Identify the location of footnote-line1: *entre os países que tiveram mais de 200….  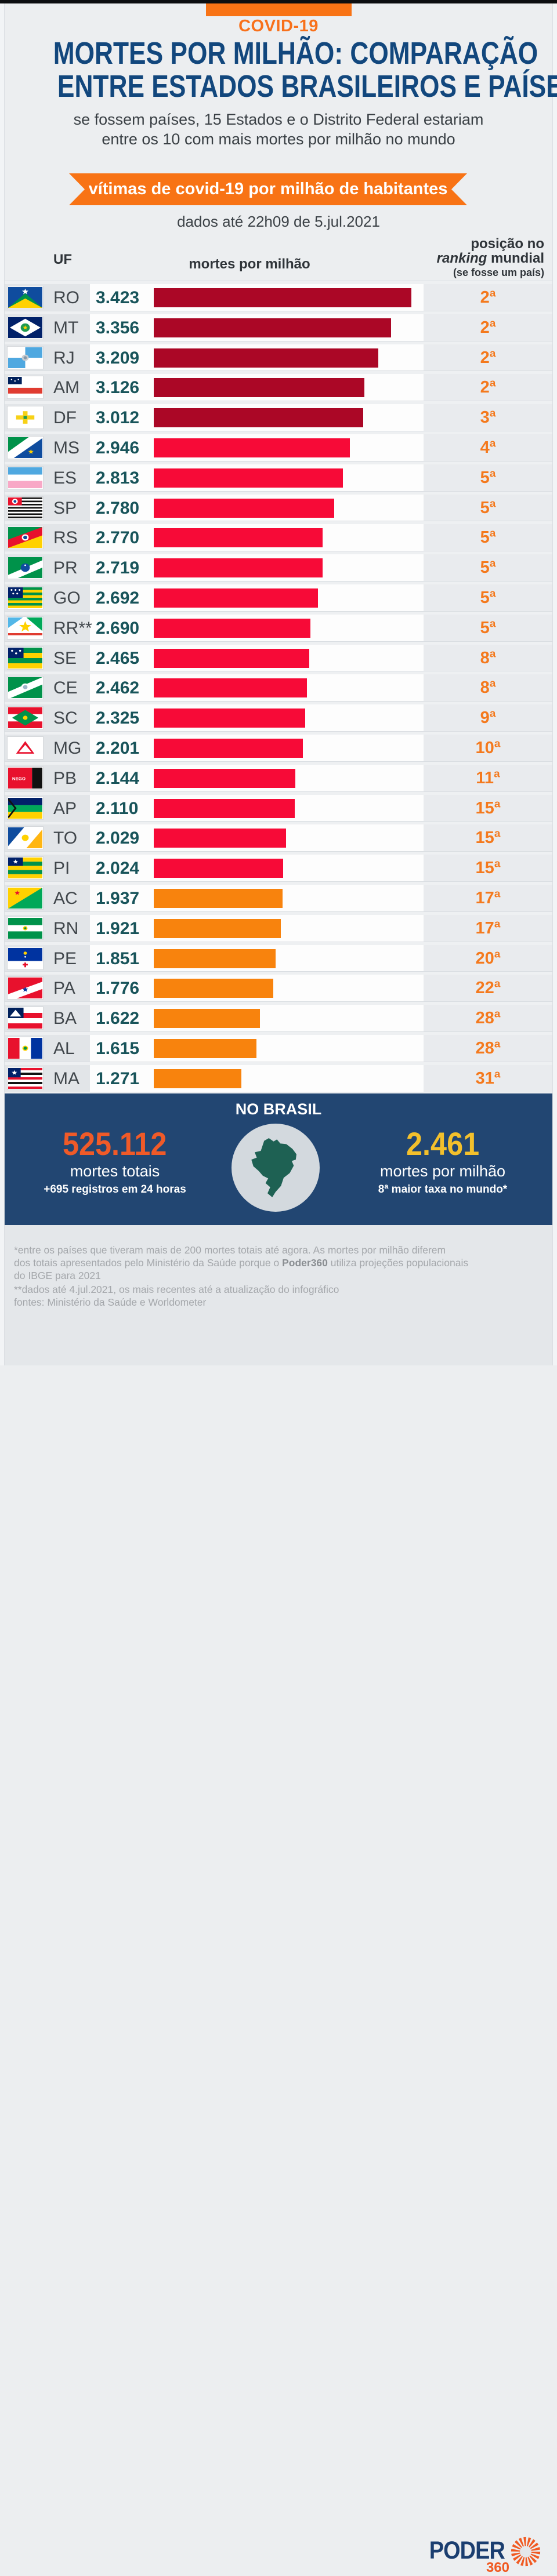
(230, 1250).